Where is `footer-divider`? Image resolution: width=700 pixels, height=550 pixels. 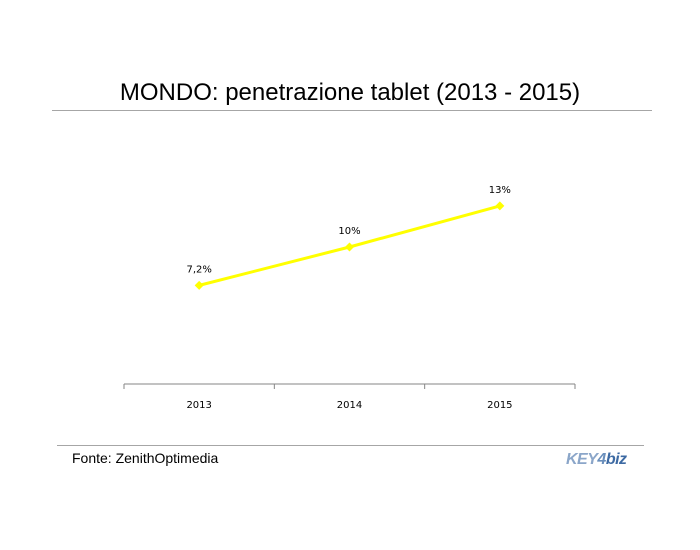 footer-divider is located at coordinates (350, 445).